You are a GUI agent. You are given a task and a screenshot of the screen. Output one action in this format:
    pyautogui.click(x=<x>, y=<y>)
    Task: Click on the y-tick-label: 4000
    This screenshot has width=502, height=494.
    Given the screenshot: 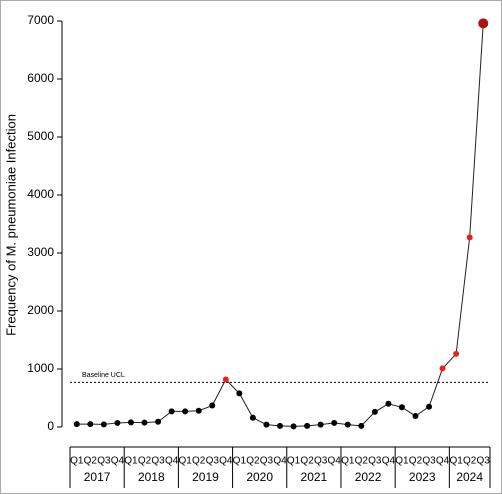 What is the action you would take?
    pyautogui.click(x=40, y=194)
    